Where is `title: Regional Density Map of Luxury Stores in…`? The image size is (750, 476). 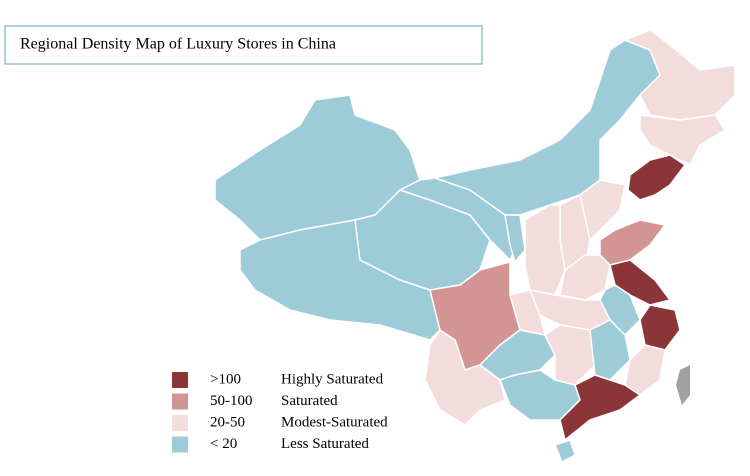
title: Regional Density Map of Luxury Stores in… is located at coordinates (178, 44).